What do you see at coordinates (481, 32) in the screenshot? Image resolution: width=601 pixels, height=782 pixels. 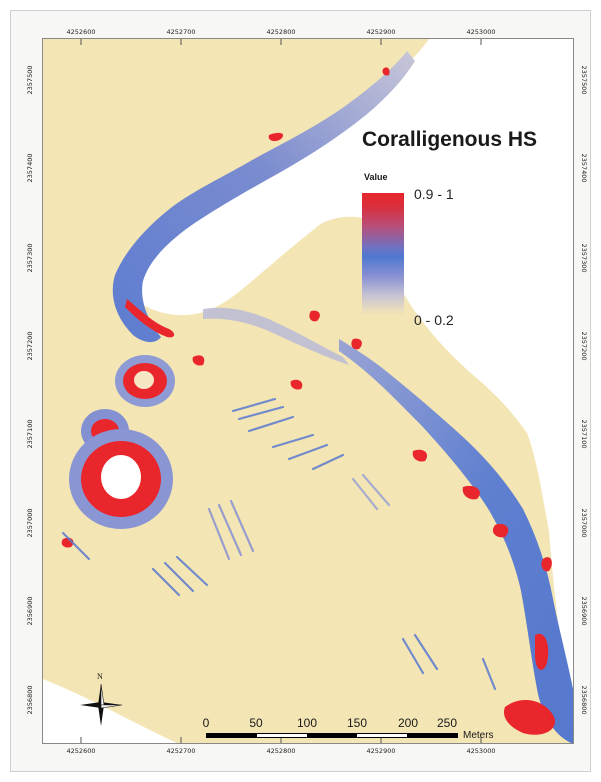 I see `x-tick-top-5: 4253000` at bounding box center [481, 32].